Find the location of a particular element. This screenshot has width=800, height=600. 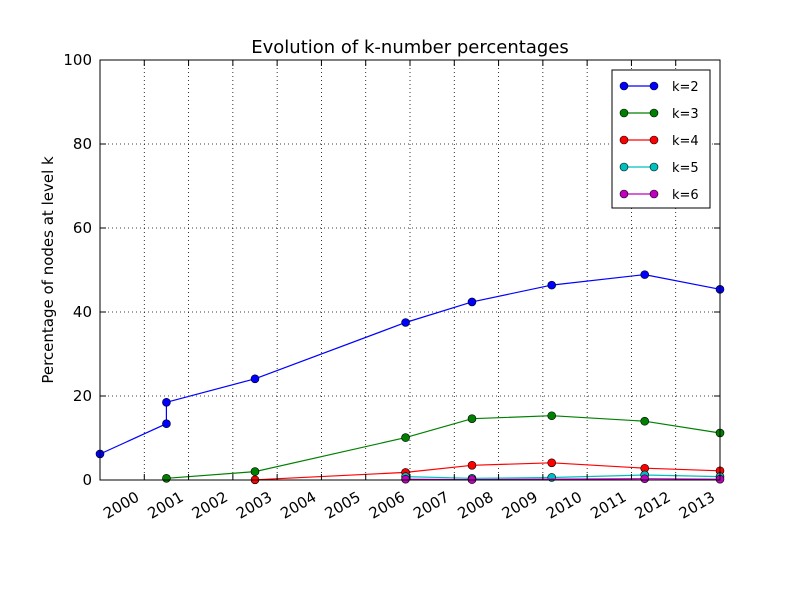

x-tick-label: 2009 is located at coordinates (520, 505).